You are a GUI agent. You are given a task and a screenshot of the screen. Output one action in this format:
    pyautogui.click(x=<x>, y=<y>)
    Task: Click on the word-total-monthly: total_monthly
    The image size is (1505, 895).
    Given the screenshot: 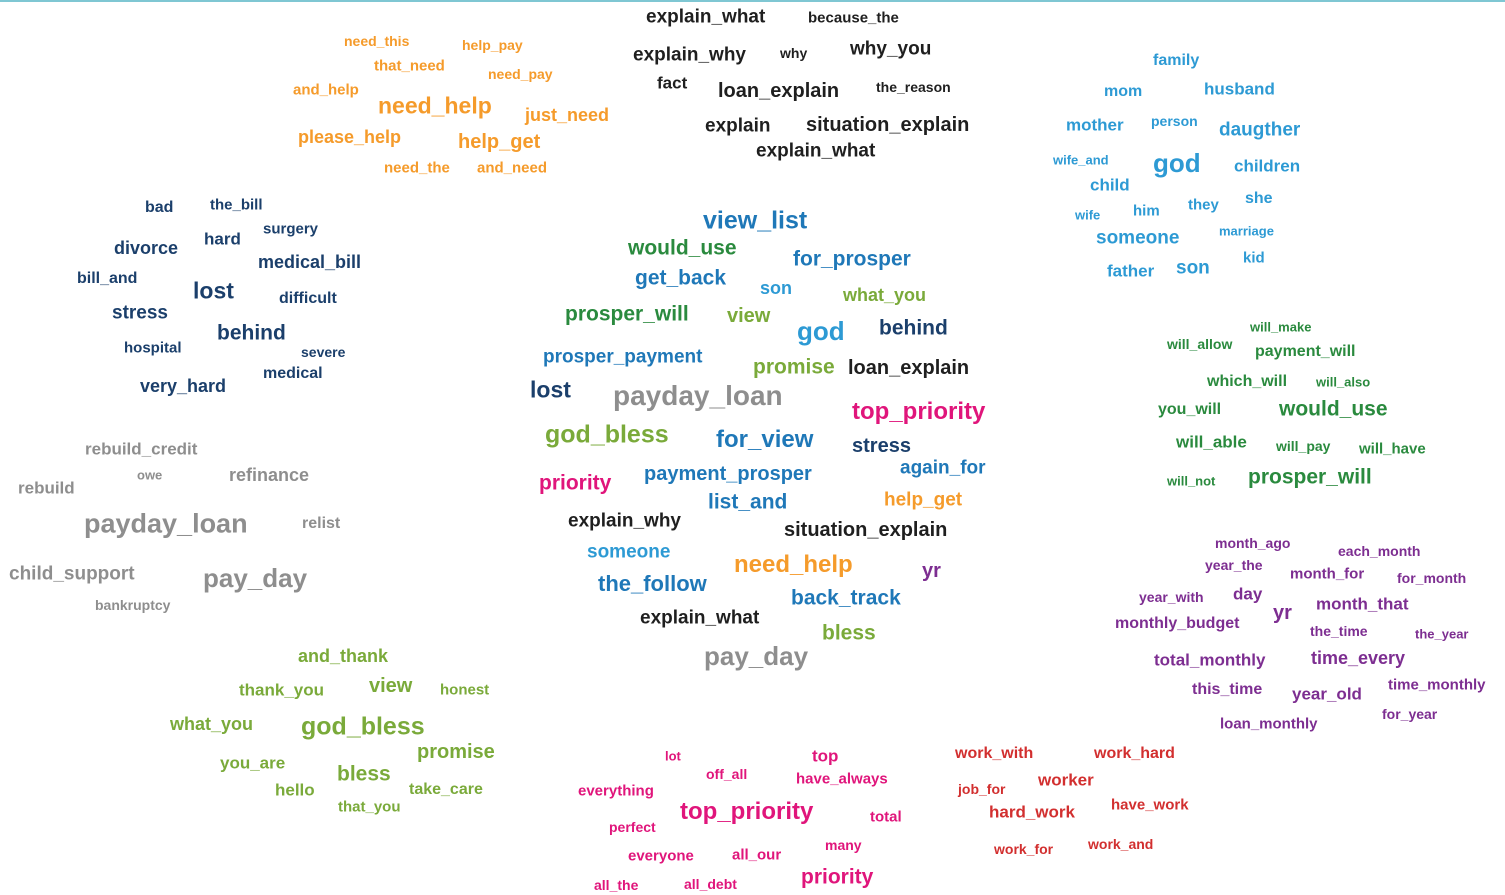 What is the action you would take?
    pyautogui.click(x=1210, y=660)
    